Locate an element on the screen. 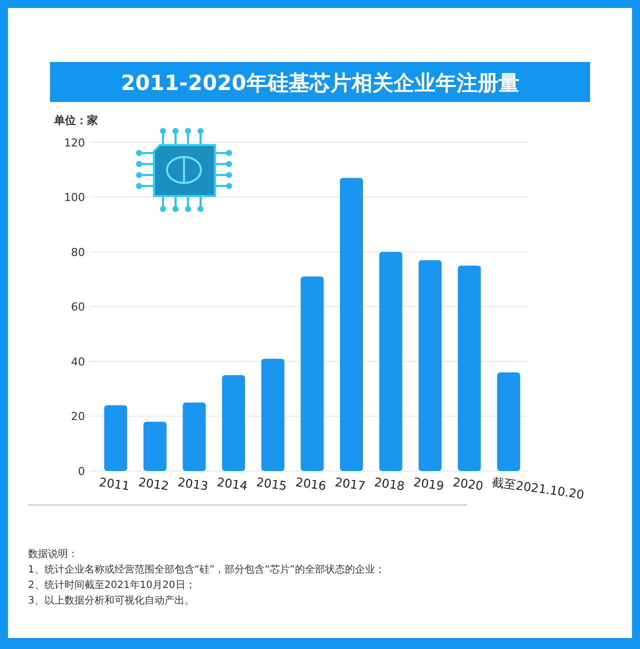 This screenshot has width=640, height=649. y-tick-label: 120 is located at coordinates (74, 143).